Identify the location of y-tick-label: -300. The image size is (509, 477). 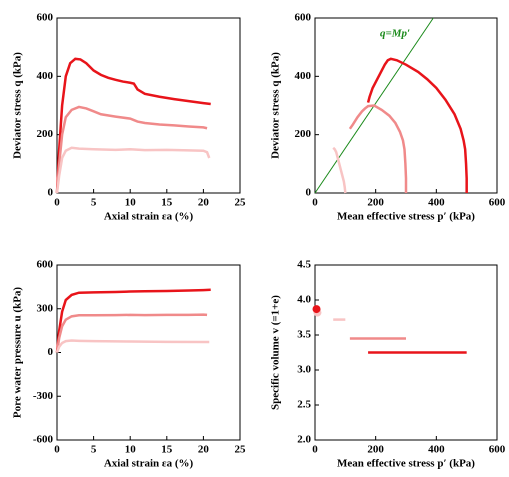
(43, 396).